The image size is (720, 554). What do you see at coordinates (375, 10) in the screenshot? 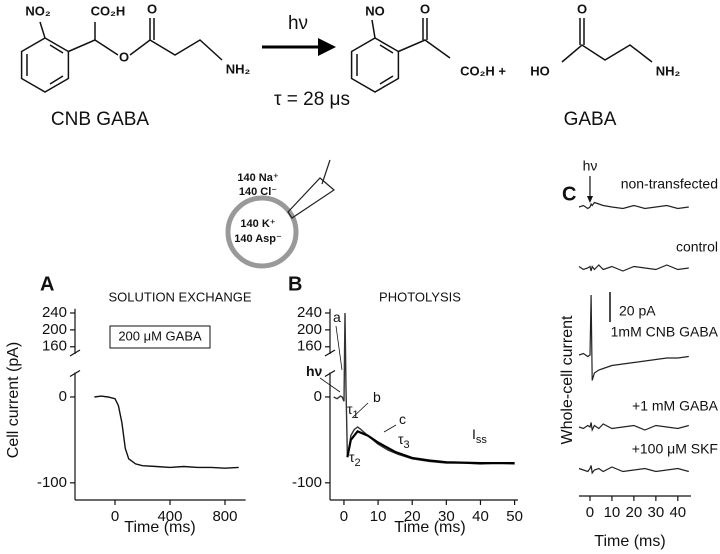
I see `chem-label: NO` at bounding box center [375, 10].